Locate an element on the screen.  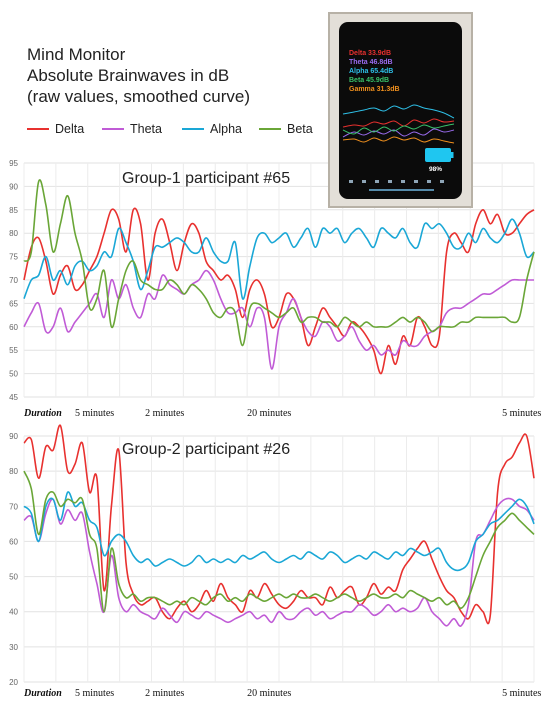
chart1-ytick-label: 60 is located at coordinates (13, 327).